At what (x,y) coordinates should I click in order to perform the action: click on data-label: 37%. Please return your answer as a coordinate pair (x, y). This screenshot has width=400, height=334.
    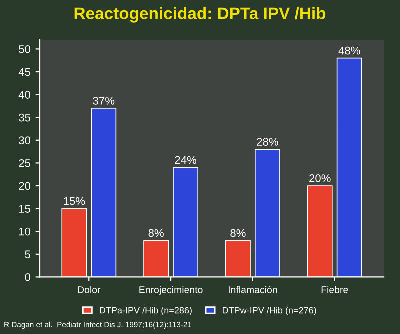
    Looking at the image, I should click on (104, 101).